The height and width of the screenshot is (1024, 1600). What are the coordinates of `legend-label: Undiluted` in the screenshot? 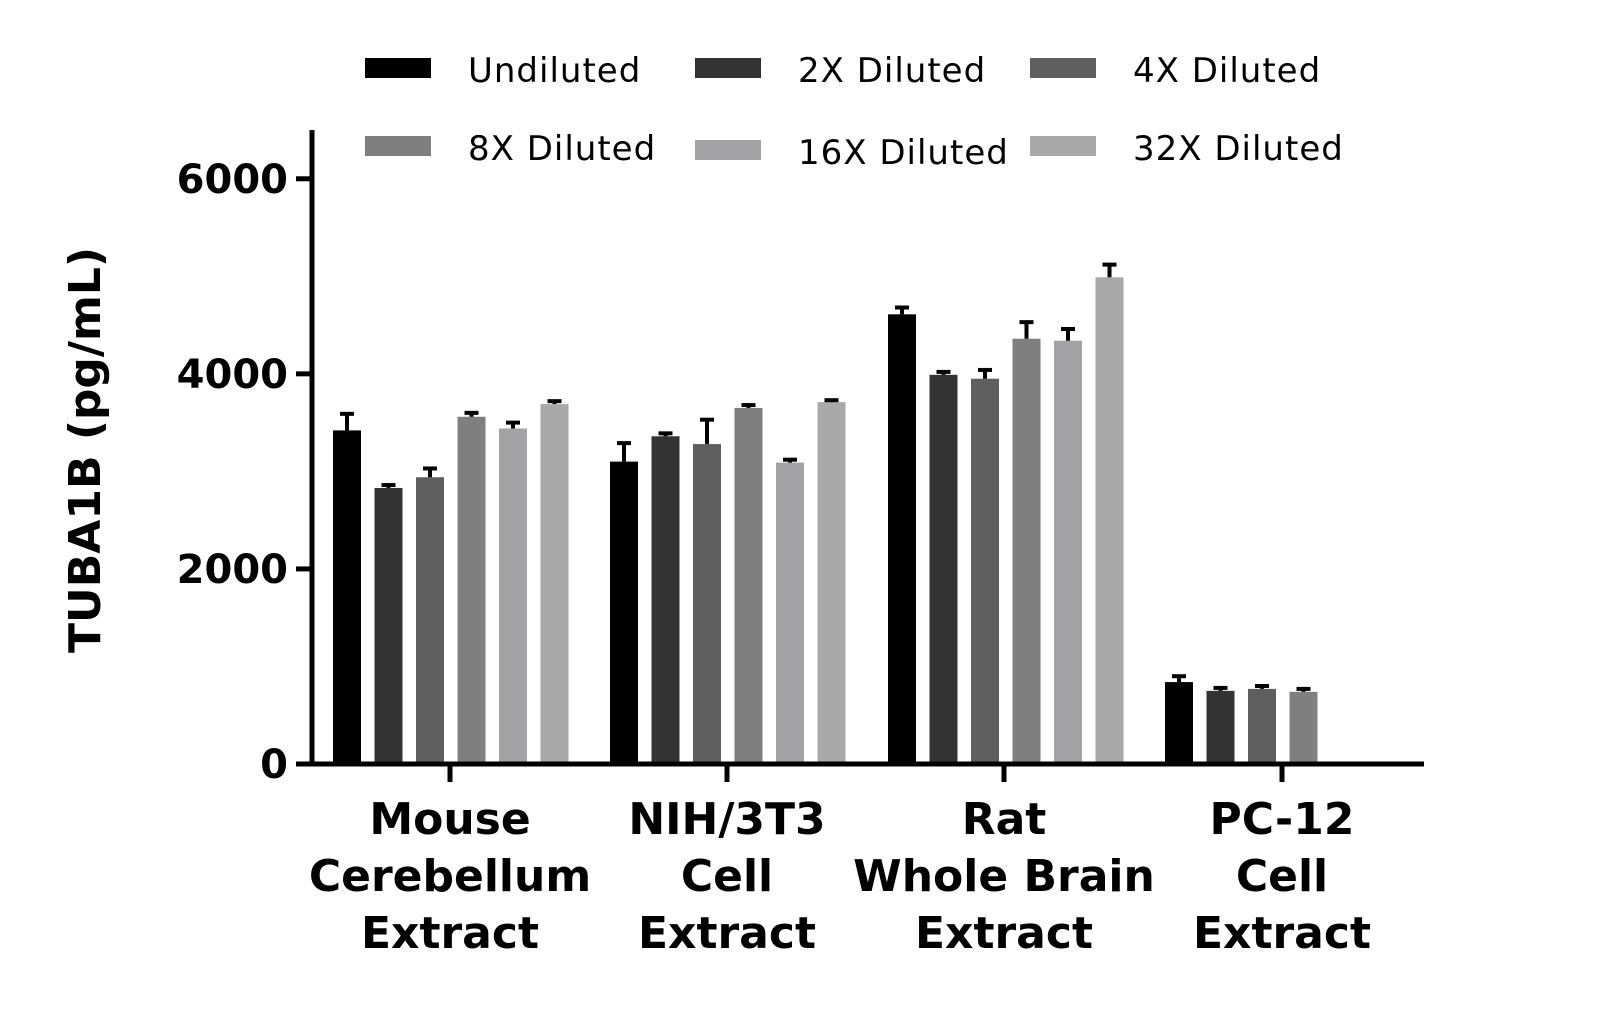 It's located at (554, 71).